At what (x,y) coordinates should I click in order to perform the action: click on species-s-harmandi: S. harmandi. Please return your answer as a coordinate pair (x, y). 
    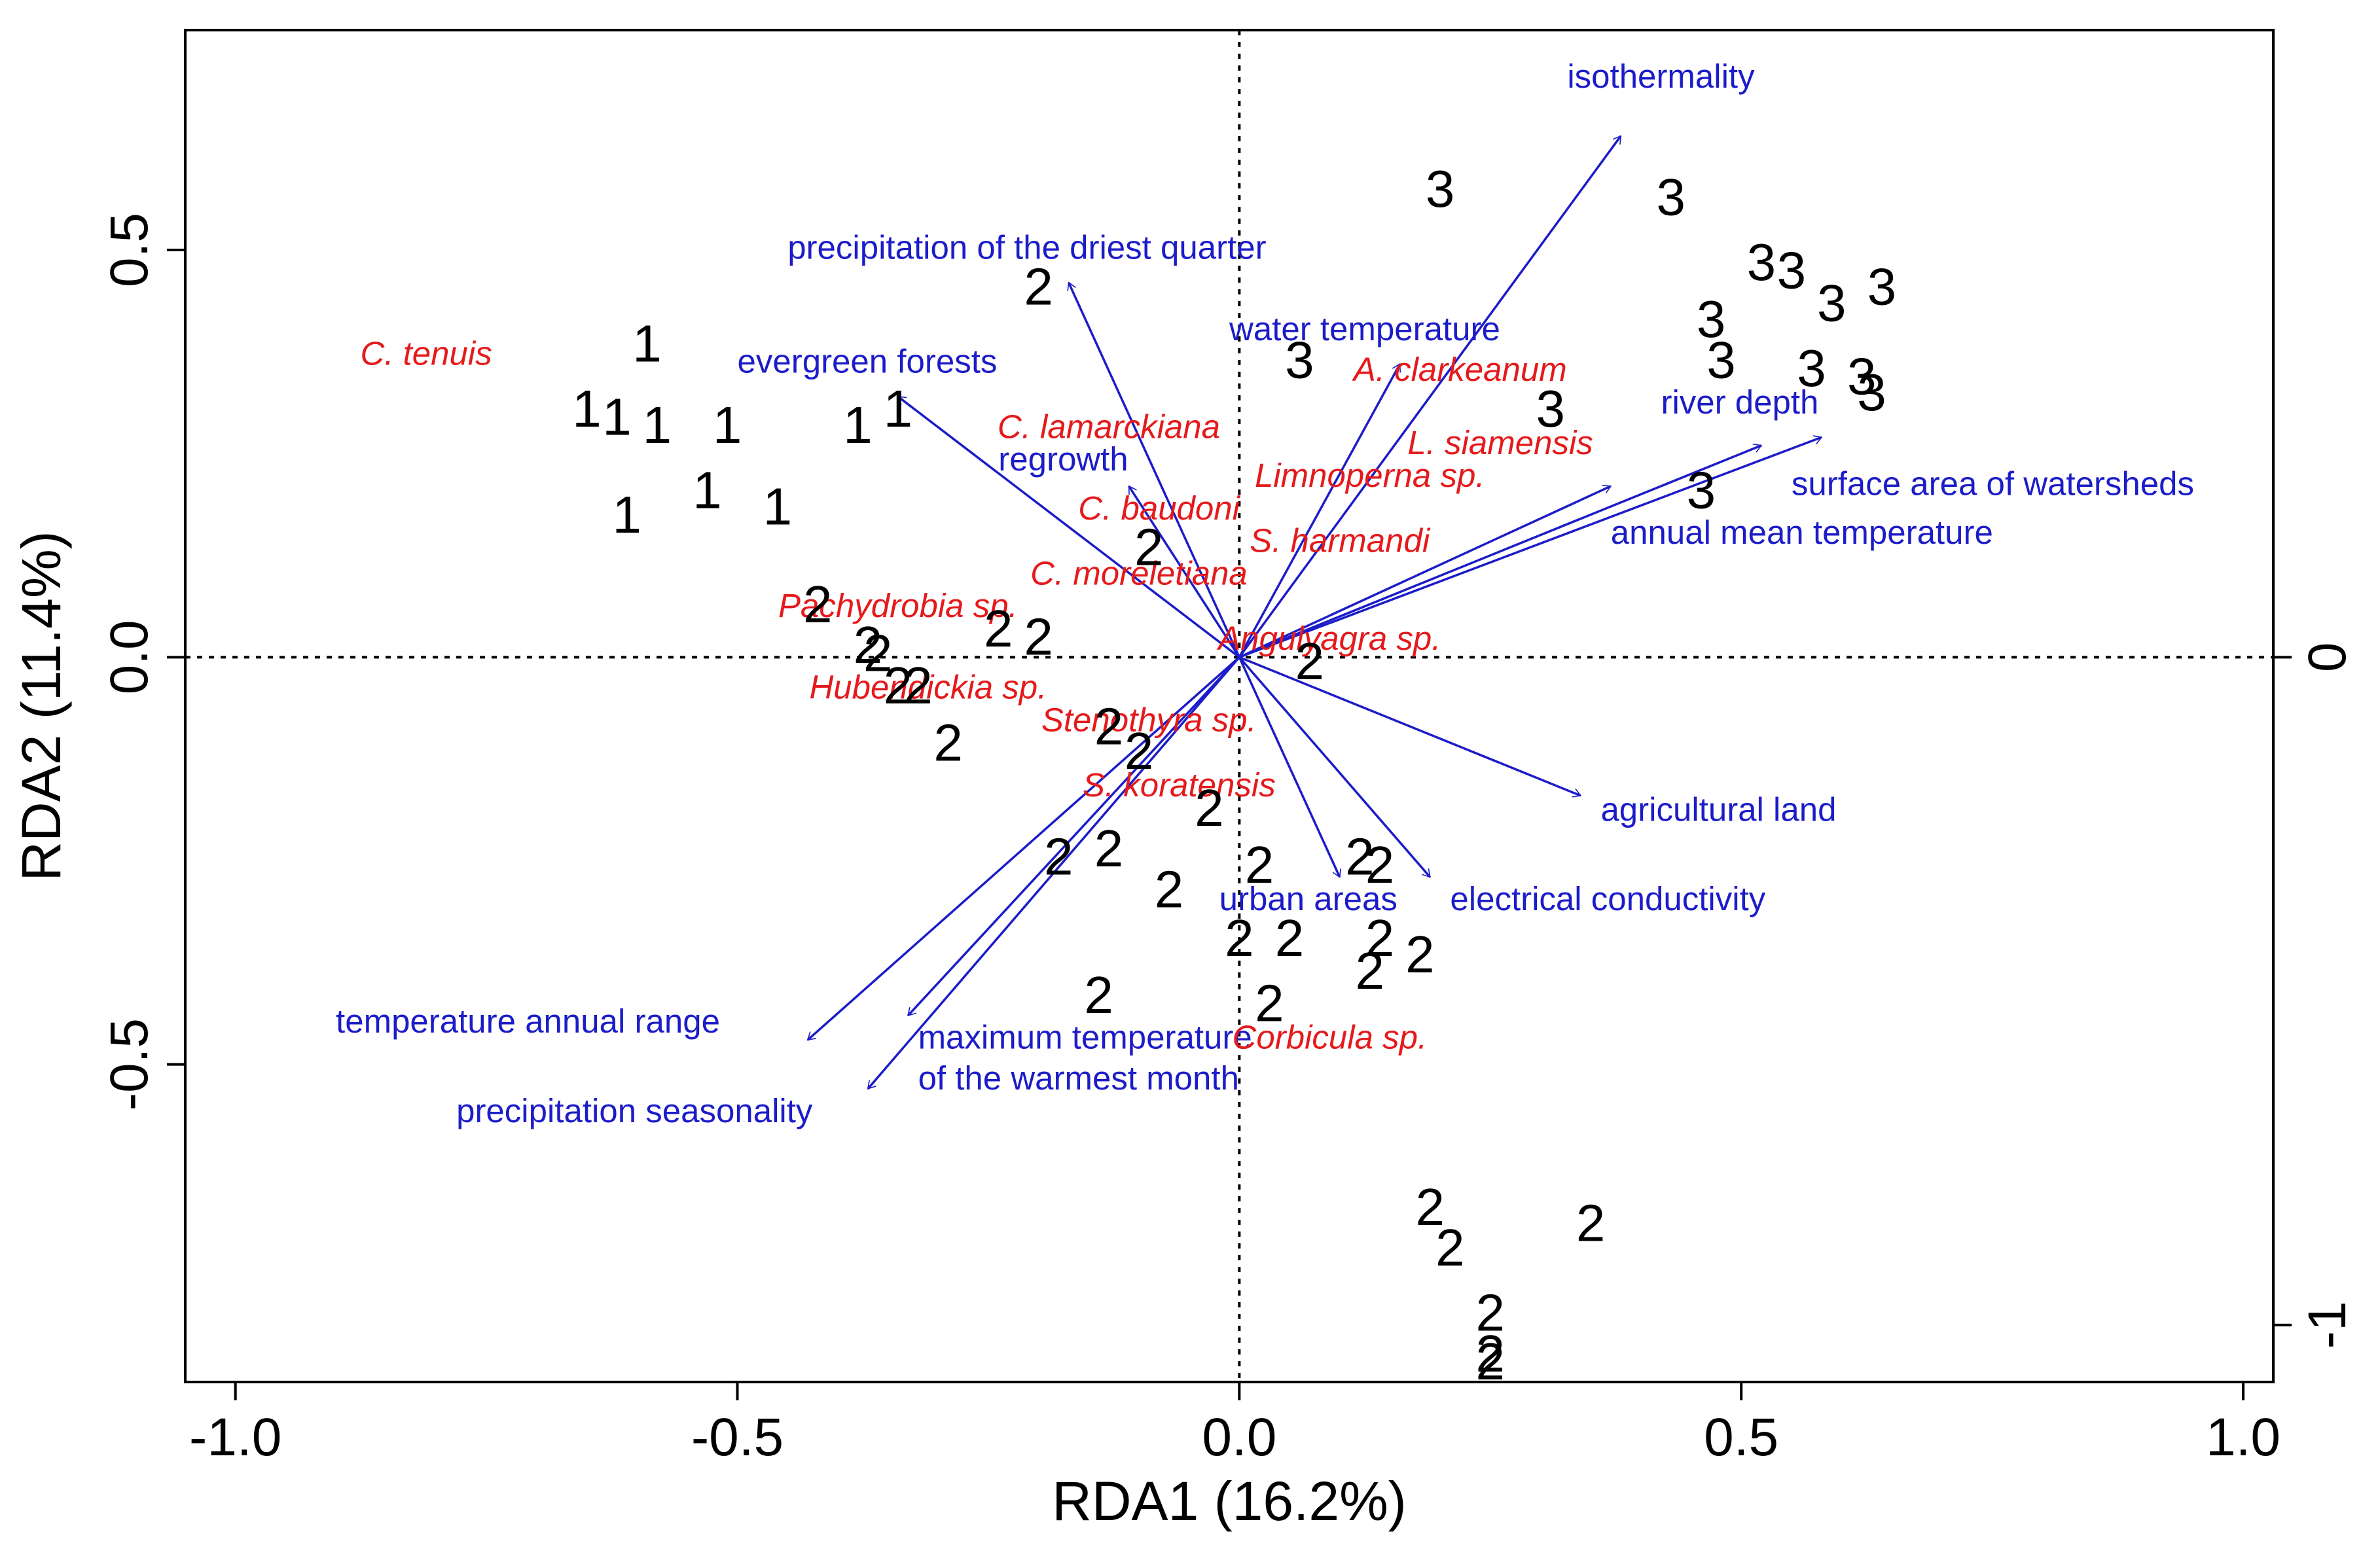
    Looking at the image, I should click on (1340, 540).